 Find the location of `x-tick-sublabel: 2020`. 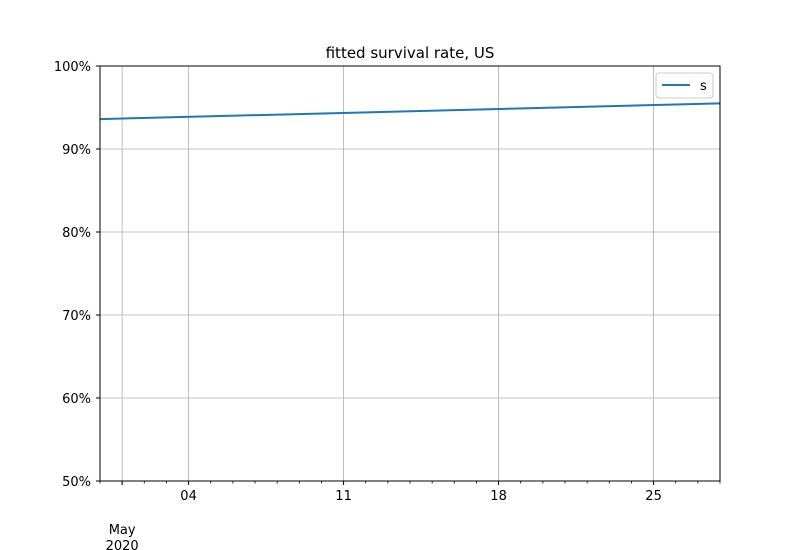

x-tick-sublabel: 2020 is located at coordinates (122, 544).